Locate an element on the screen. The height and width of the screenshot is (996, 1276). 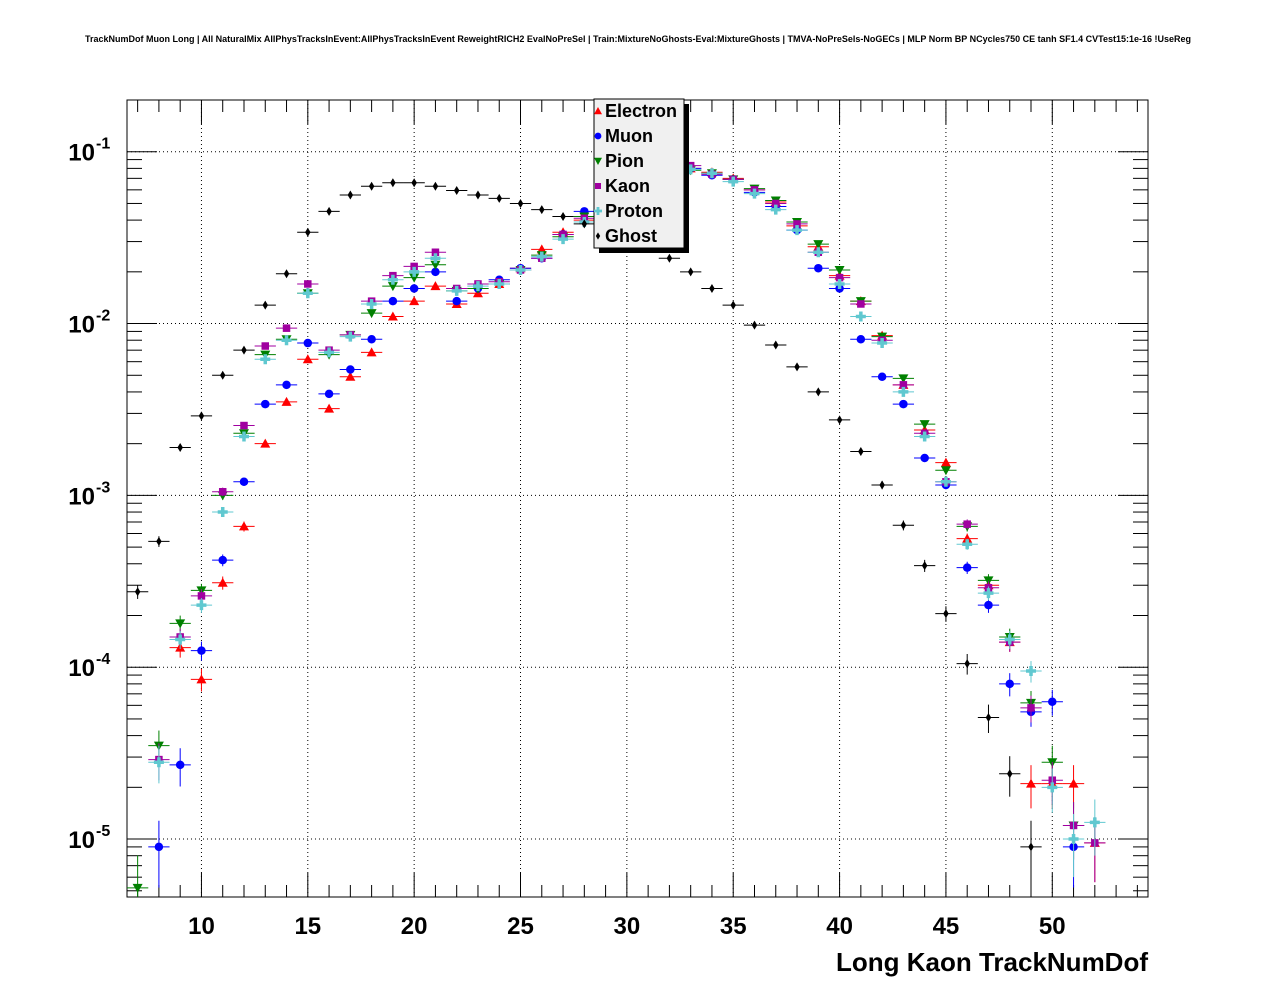
legend-label: Kaon is located at coordinates (627, 186).